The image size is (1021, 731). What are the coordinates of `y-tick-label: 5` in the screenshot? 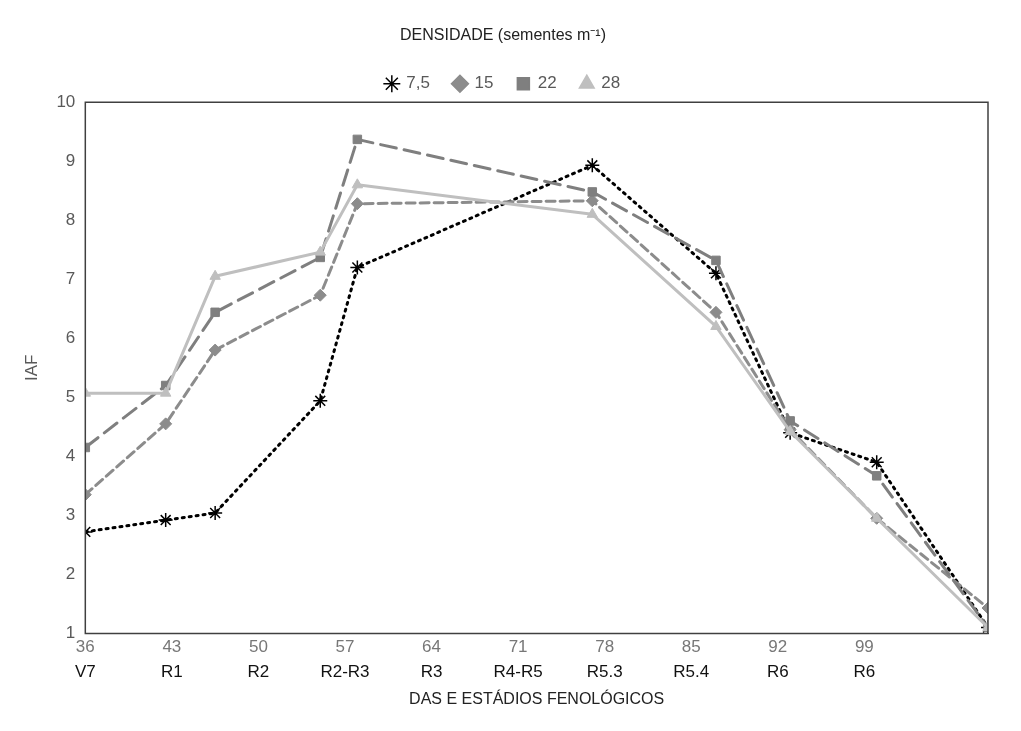 It's located at (70, 396).